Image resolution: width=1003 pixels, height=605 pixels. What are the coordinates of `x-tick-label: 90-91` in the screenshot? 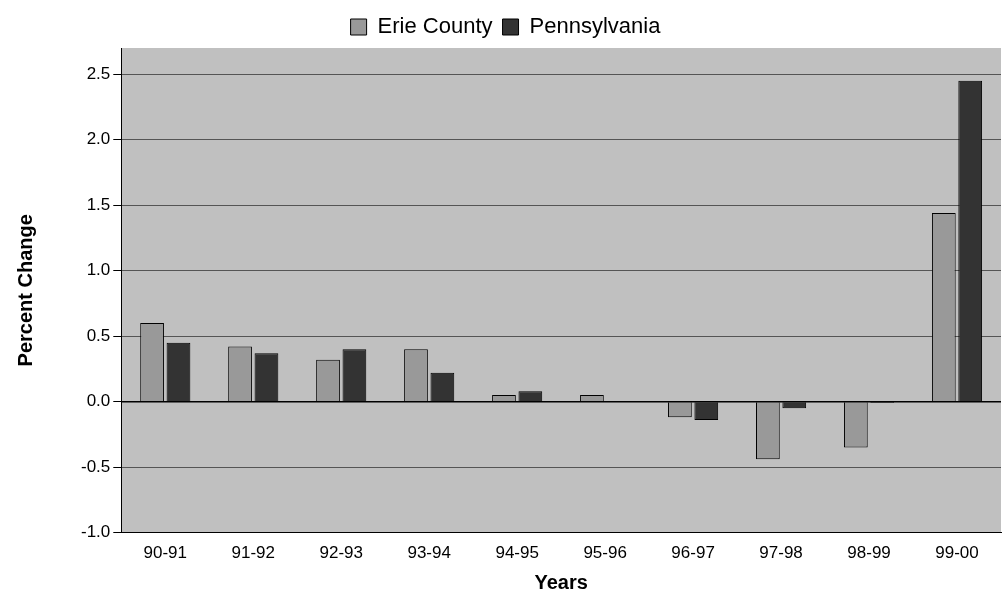 It's located at (165, 553).